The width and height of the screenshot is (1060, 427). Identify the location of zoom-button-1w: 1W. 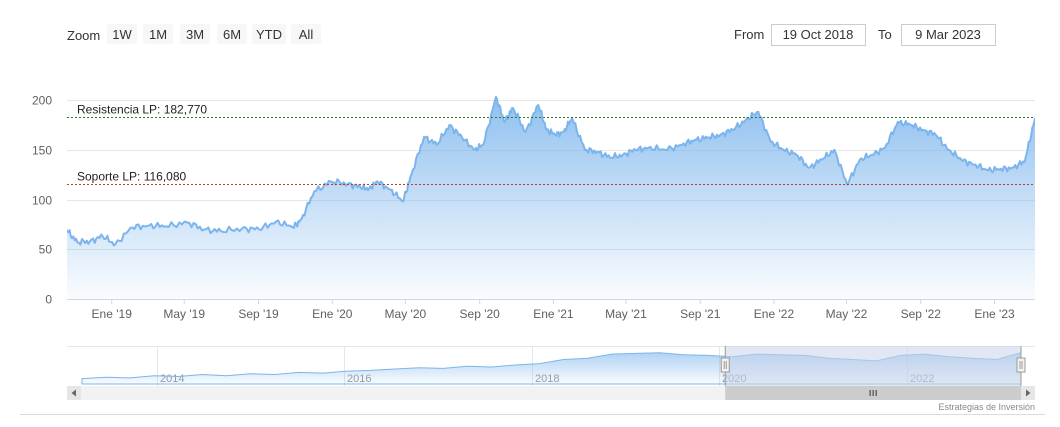
(122, 34).